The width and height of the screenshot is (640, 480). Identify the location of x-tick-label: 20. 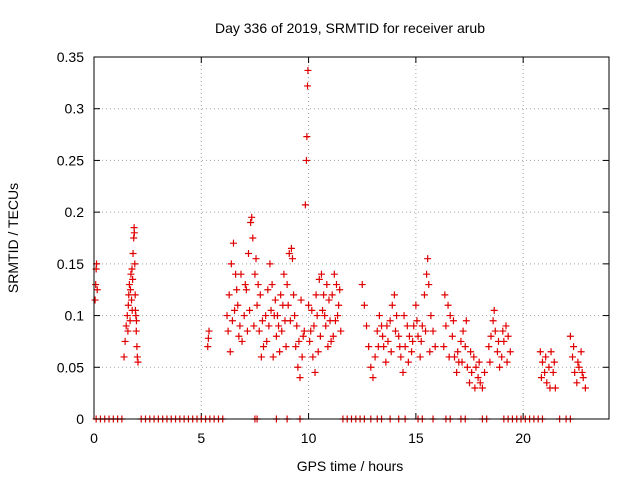
(523, 438).